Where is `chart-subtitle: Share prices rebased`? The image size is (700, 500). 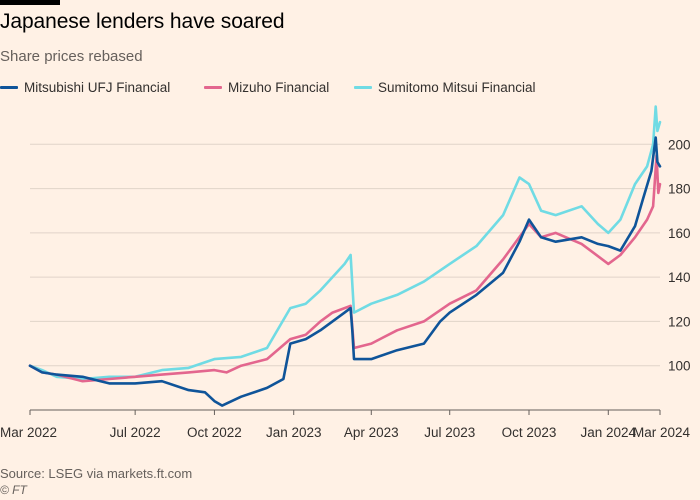
chart-subtitle: Share prices rebased is located at coordinates (71, 56).